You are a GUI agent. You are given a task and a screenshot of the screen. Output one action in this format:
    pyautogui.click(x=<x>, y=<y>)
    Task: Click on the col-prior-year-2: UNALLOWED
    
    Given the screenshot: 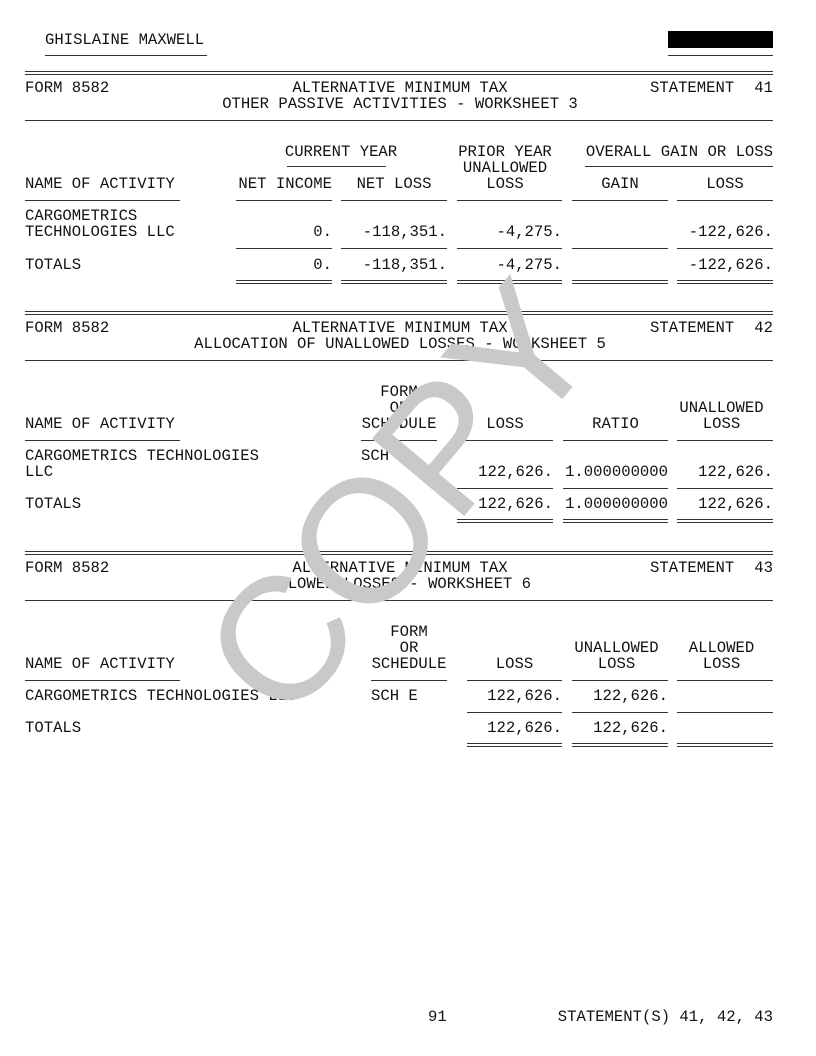 What is the action you would take?
    pyautogui.click(x=505, y=168)
    